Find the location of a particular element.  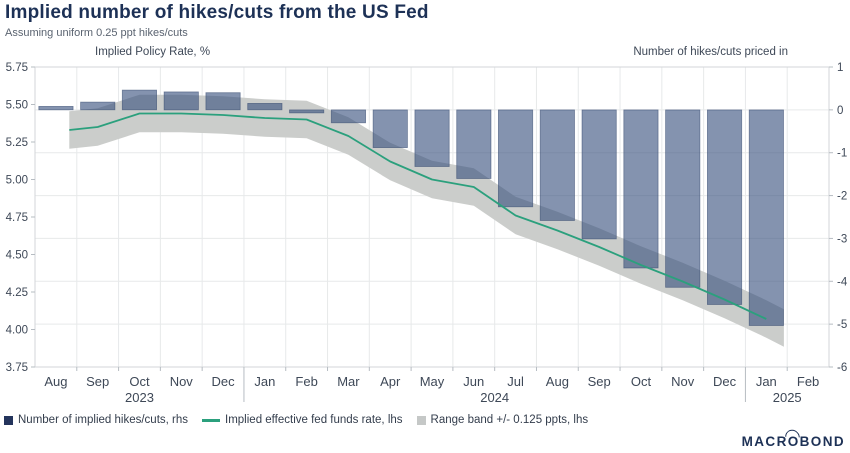

legend-item-bars: Number of implied hikes/cuts, rhs is located at coordinates (96, 420).